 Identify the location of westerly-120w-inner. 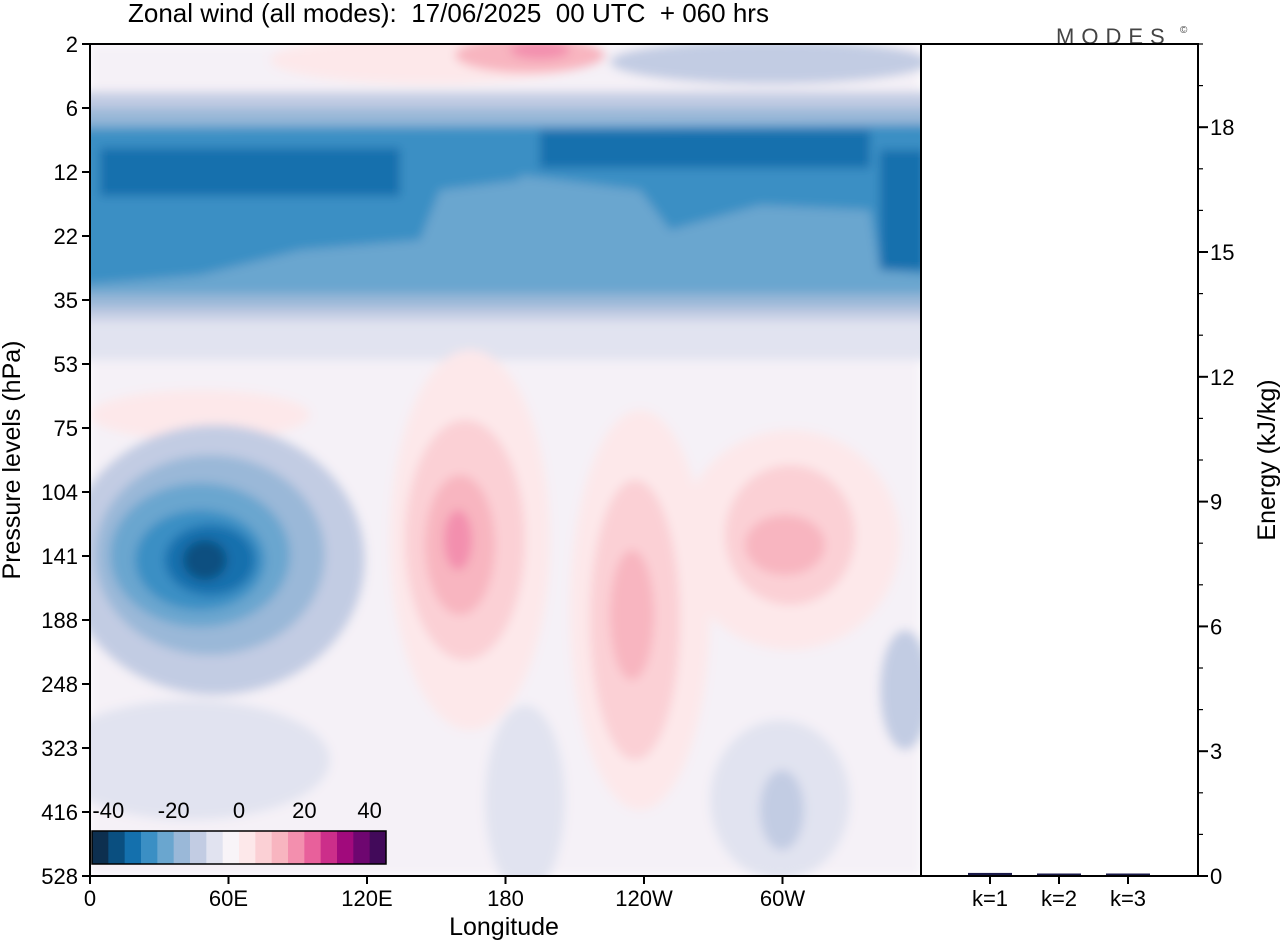
(632, 615).